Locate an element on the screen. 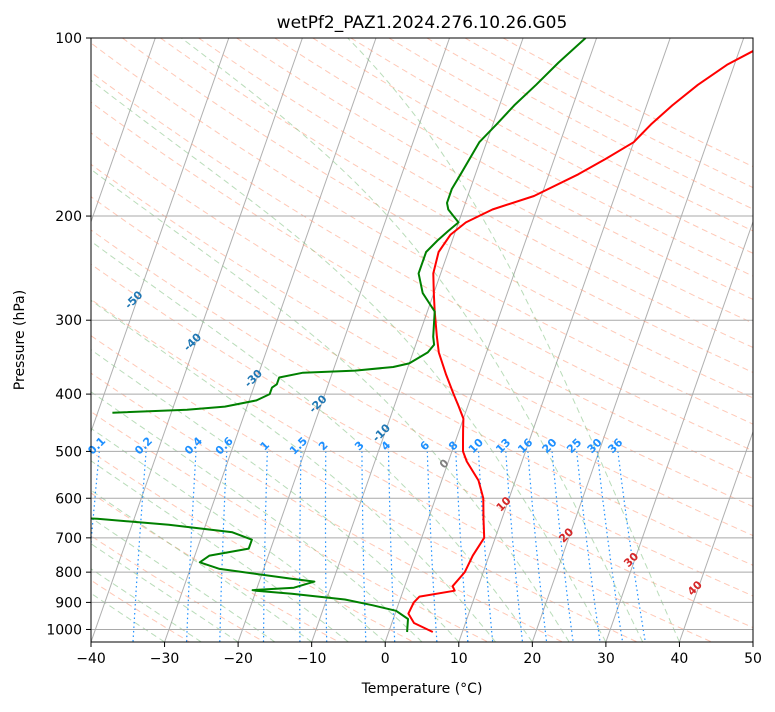 The width and height of the screenshot is (775, 712). mixing-ratio-label: 0.6 is located at coordinates (224, 445).